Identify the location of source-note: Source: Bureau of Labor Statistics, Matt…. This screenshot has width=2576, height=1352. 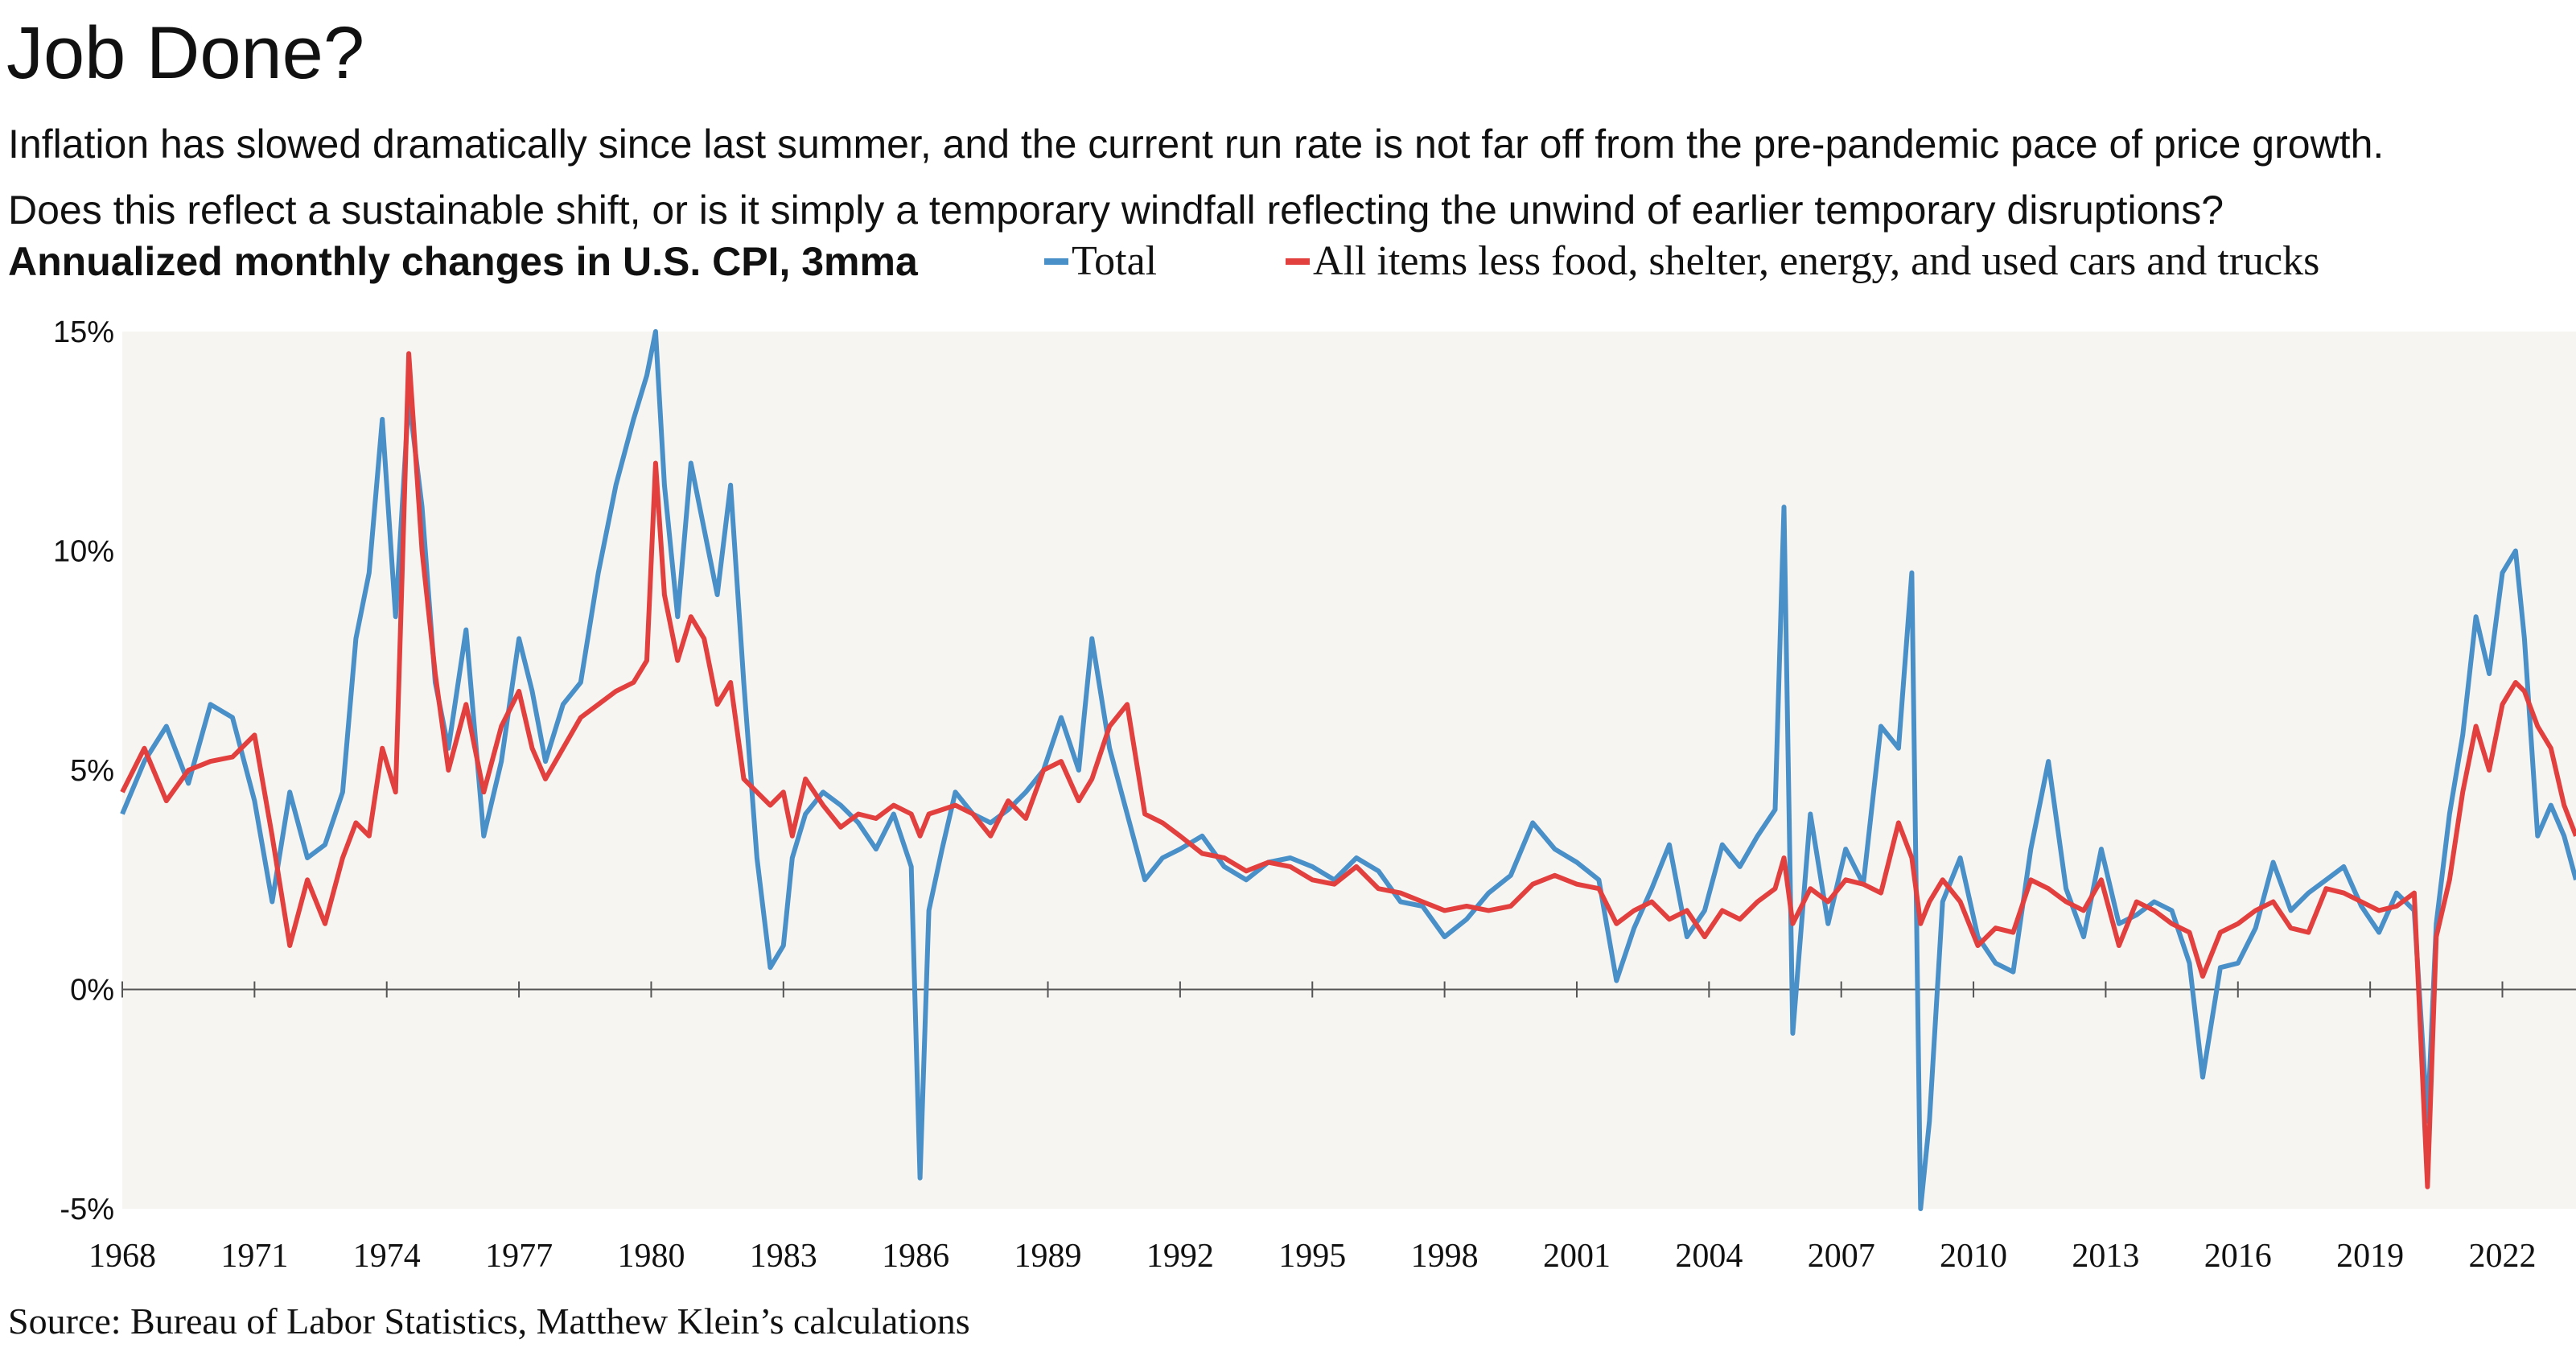
(489, 1321).